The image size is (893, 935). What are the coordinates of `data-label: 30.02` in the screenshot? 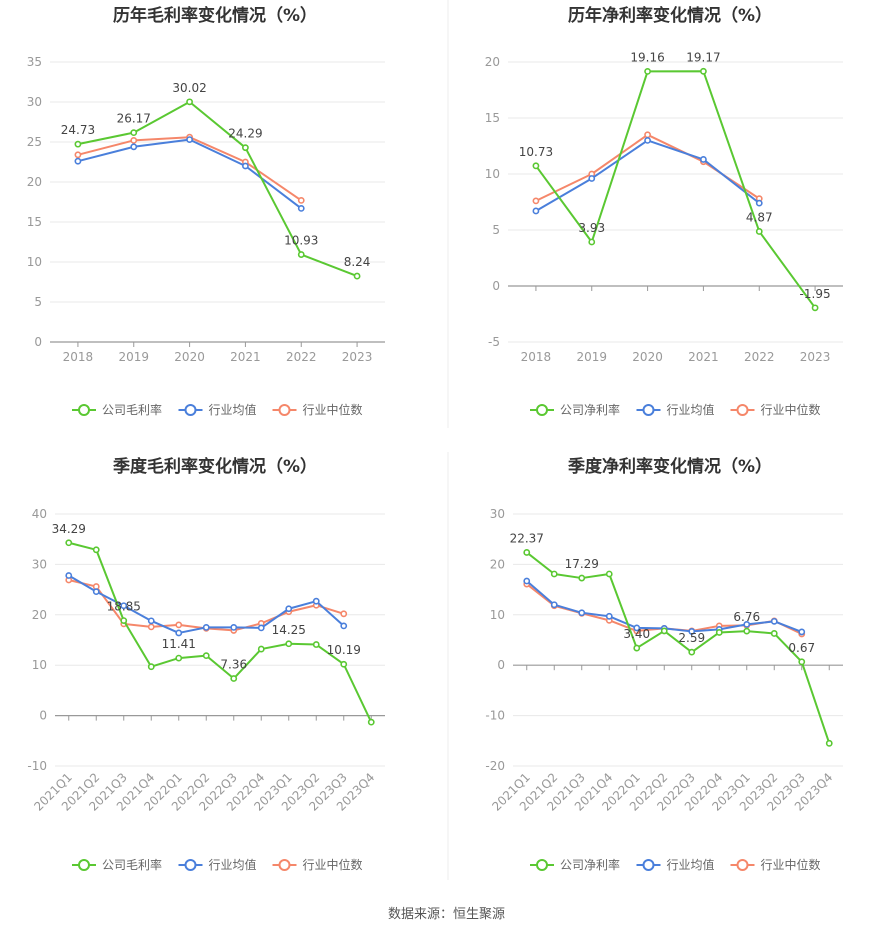 It's located at (189, 88).